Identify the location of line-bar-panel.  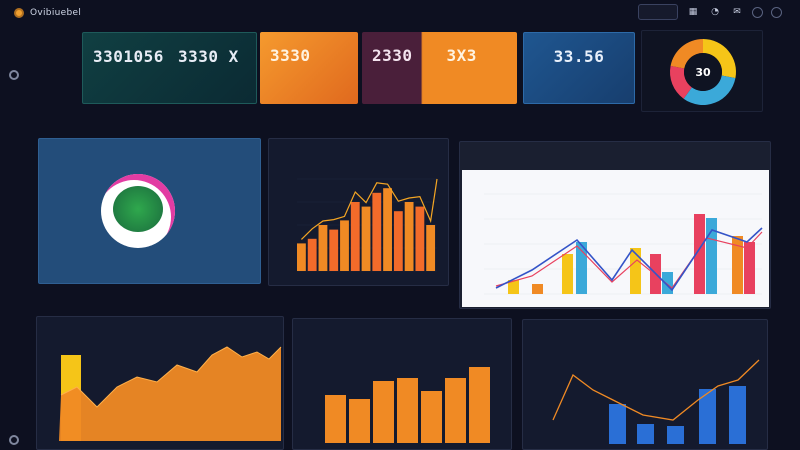
(645, 384).